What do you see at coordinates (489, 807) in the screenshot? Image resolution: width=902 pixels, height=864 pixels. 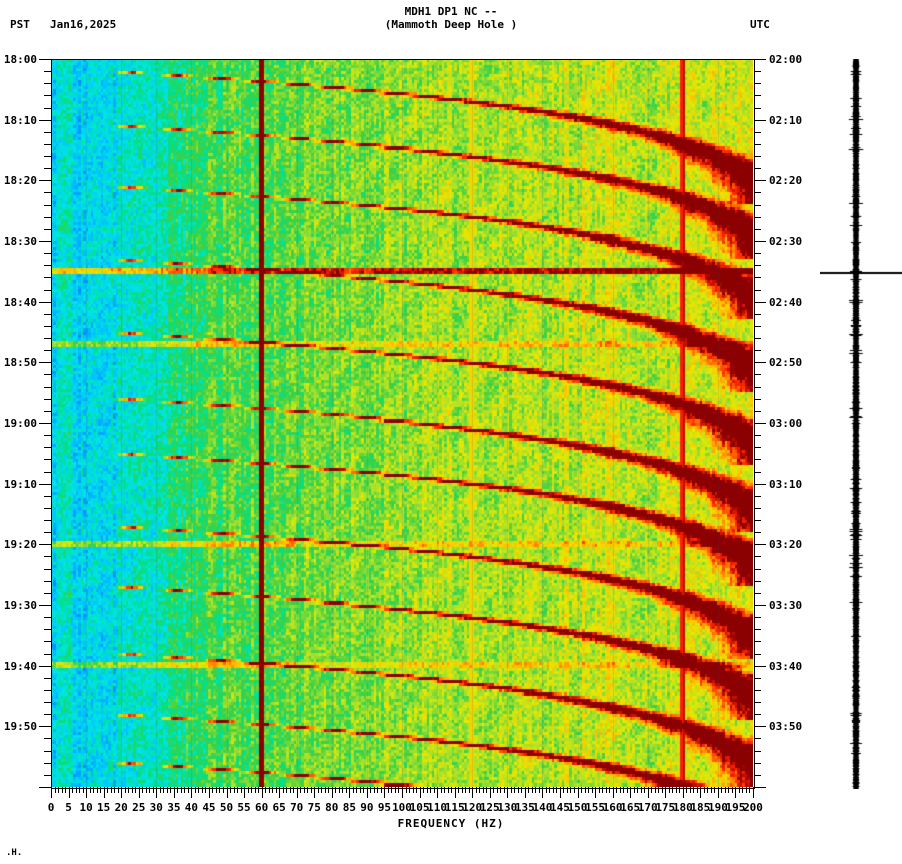 I see `freq-axis-label: 125` at bounding box center [489, 807].